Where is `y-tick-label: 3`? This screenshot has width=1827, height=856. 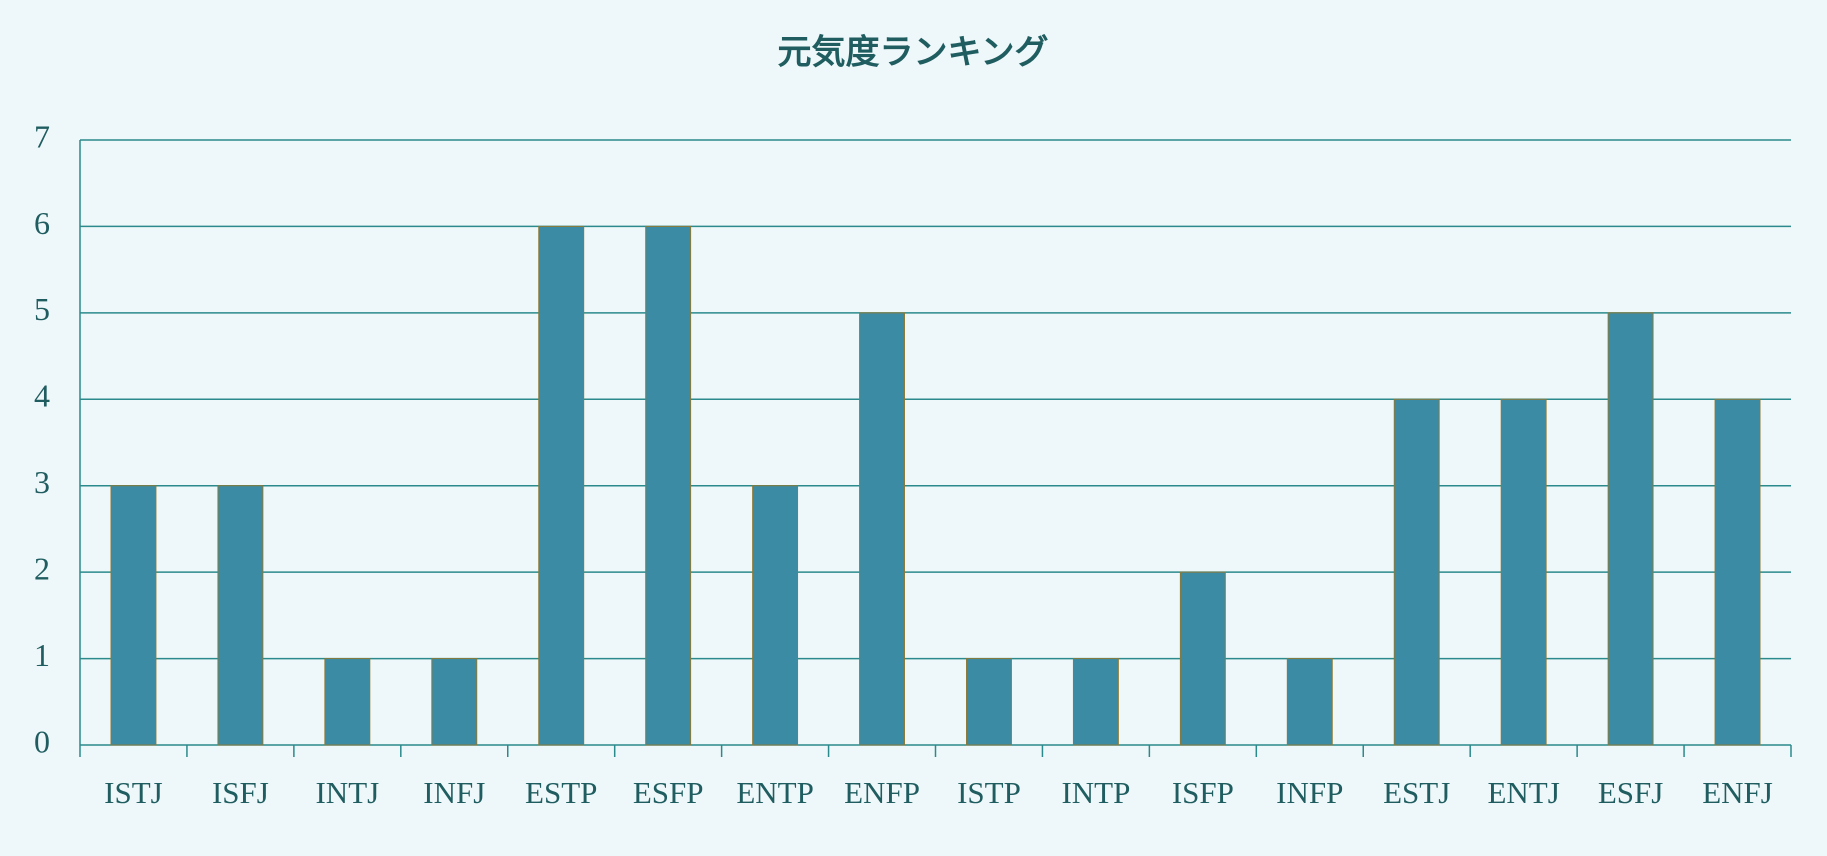 y-tick-label: 3 is located at coordinates (42, 482).